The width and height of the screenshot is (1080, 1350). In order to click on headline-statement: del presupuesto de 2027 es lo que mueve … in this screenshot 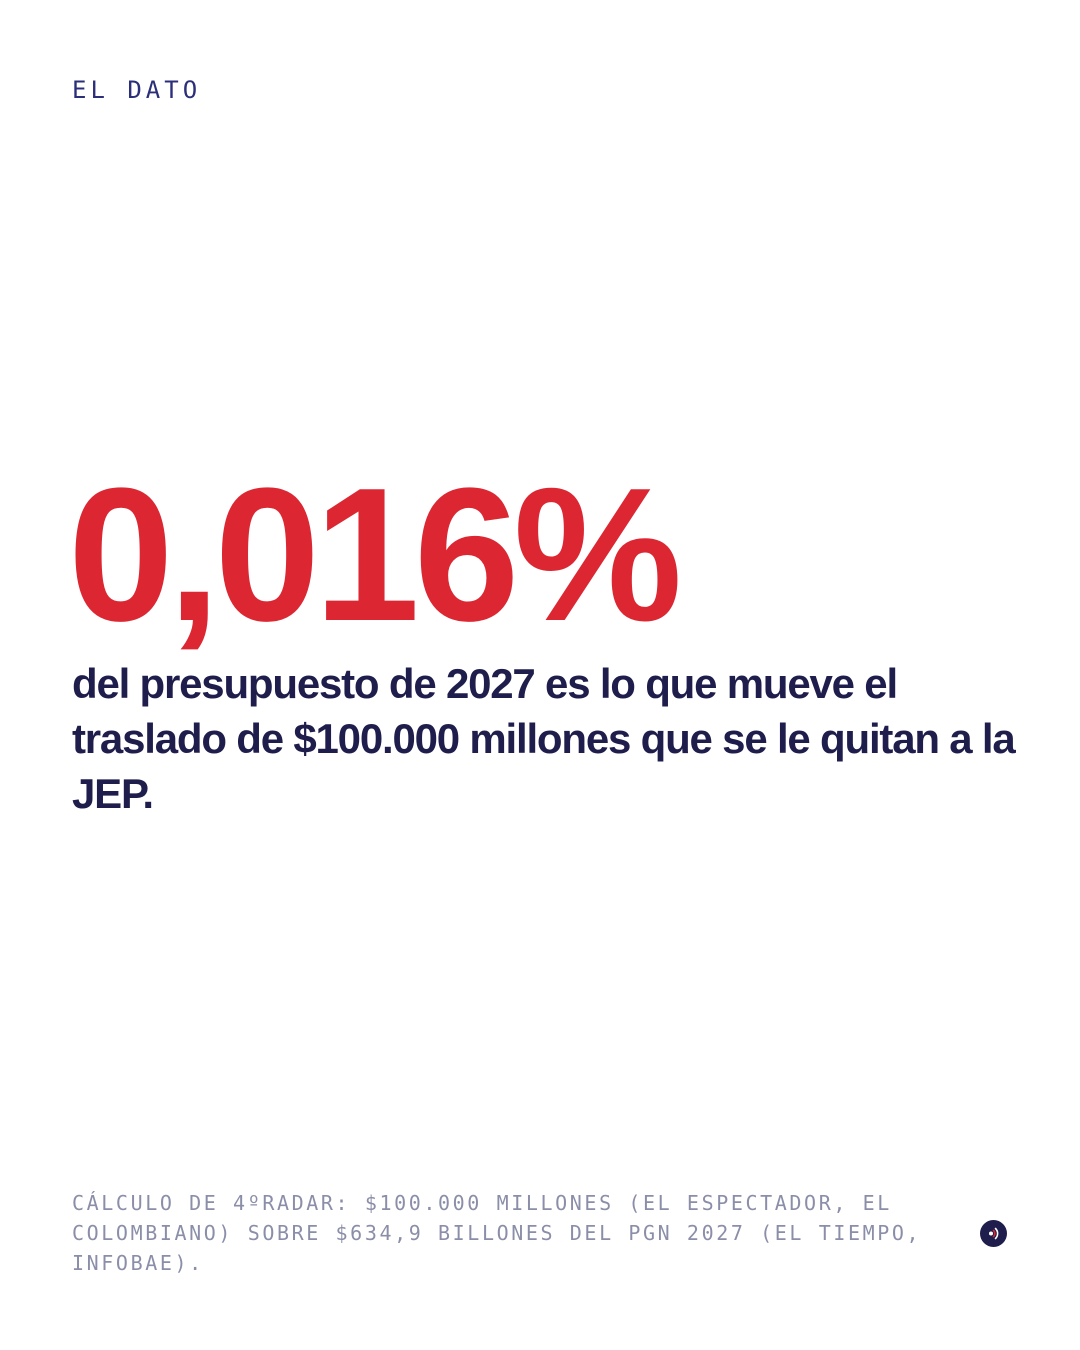, I will do `click(544, 738)`.